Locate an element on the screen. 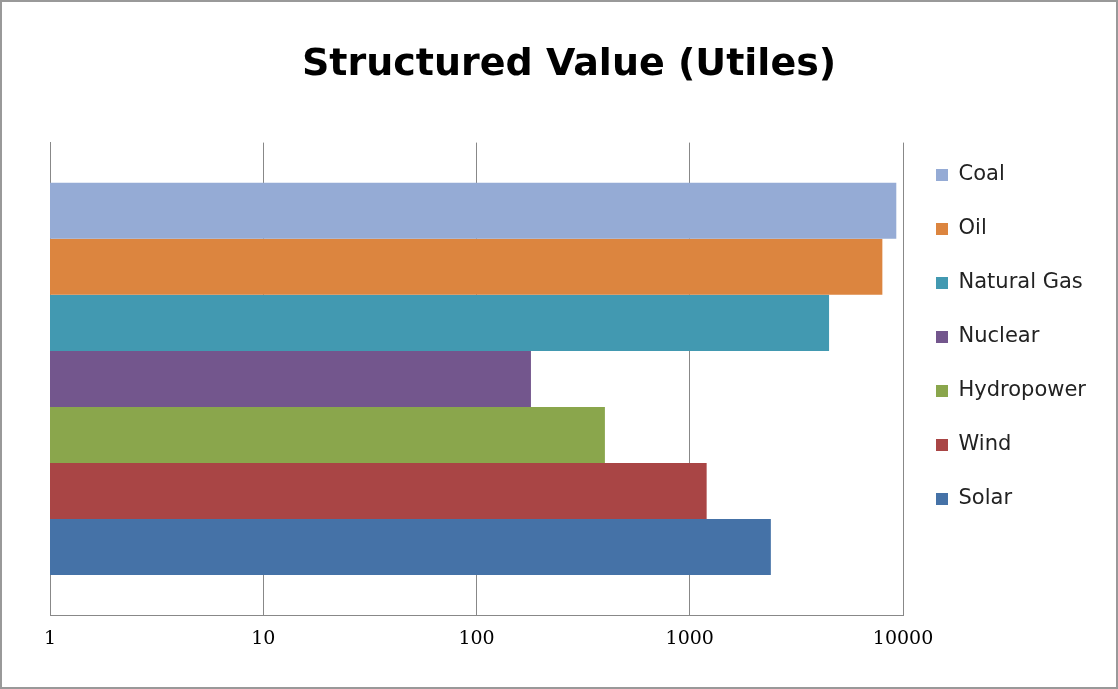 This screenshot has height=689, width=1118. legend-label: Oil is located at coordinates (972, 227).